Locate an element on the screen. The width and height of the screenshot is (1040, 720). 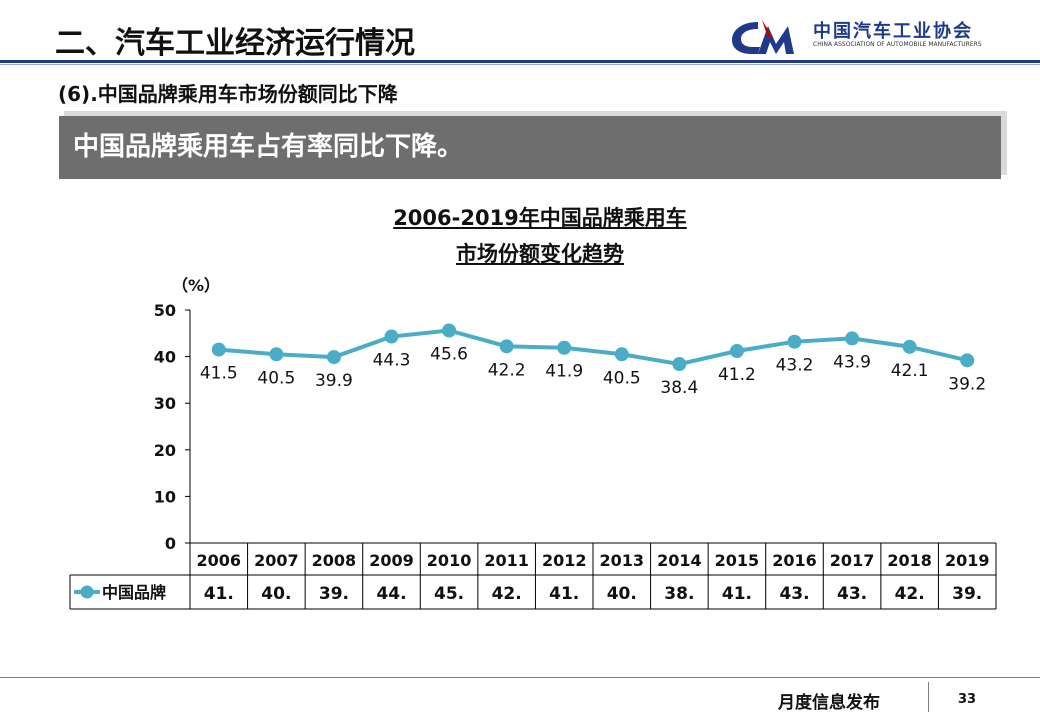
data-label: 39.9 is located at coordinates (334, 381).